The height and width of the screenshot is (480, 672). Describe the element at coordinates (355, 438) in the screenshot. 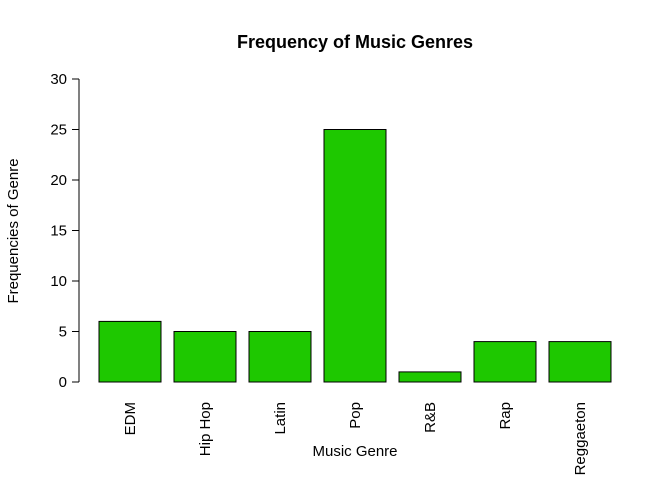

I see `x-axis-tick-labels: EDM Hip Hop Latin Pop R&B Rap Reggaeton` at that location.